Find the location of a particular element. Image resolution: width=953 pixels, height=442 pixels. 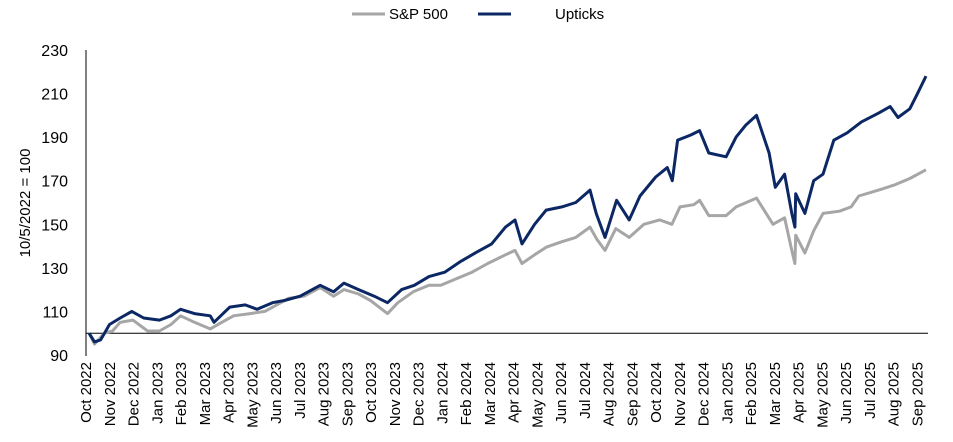

x-tick-label: Jan 2025 is located at coordinates (727, 393).